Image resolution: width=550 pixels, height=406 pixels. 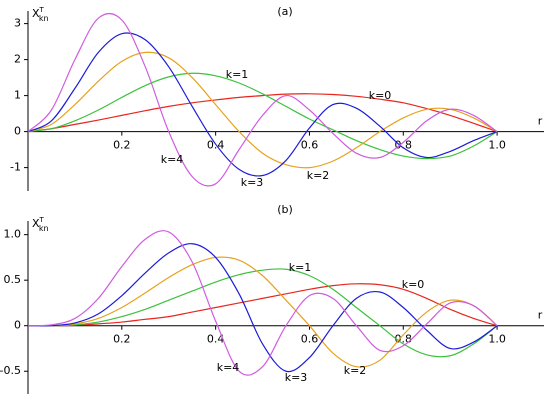 I want to click on chart-title: (b), so click(x=285, y=209).